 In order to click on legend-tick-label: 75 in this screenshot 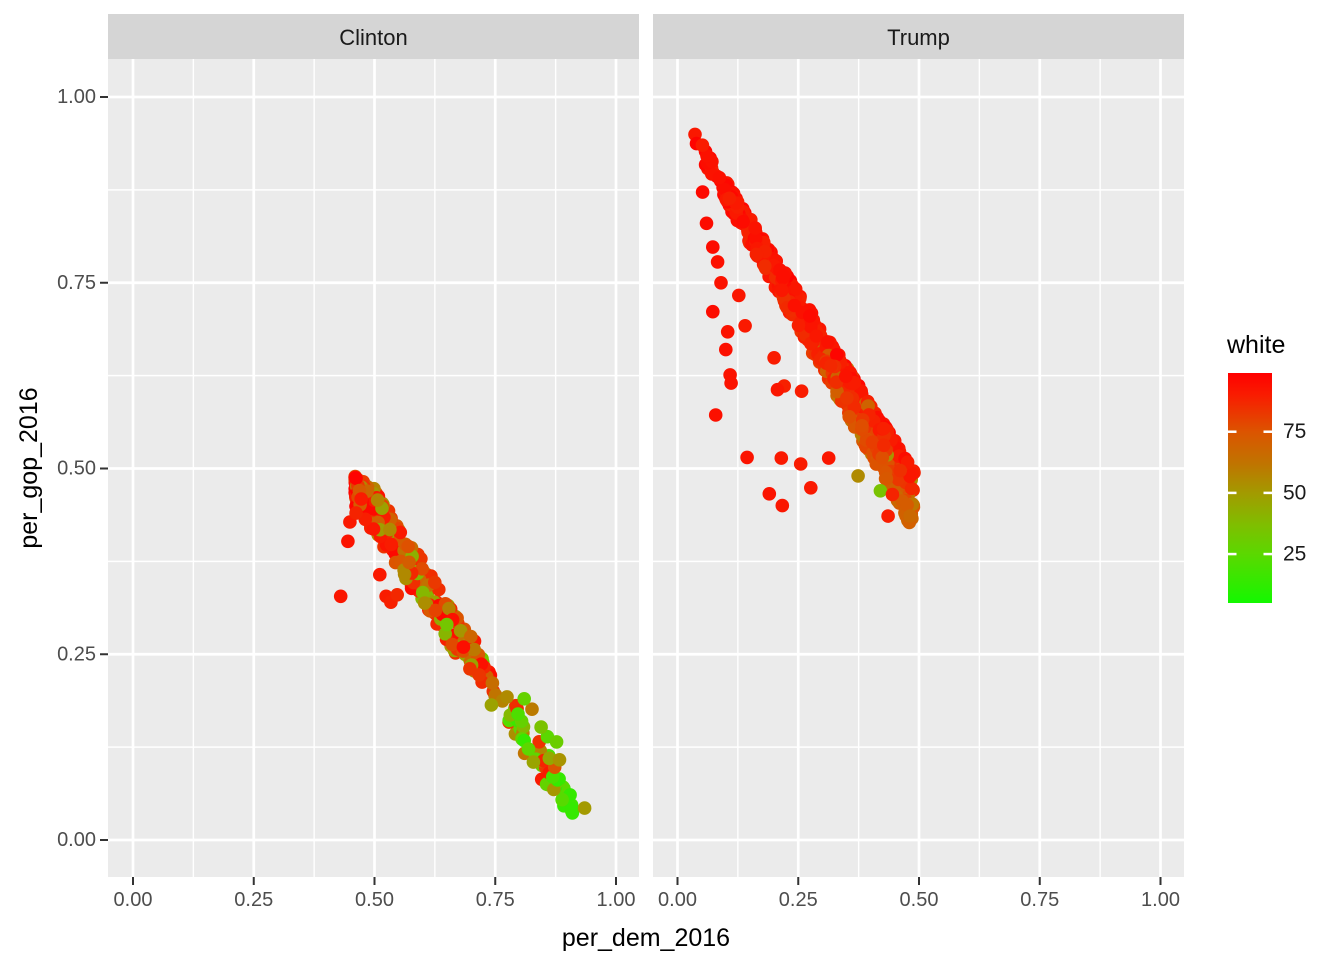, I will do `click(1294, 431)`.